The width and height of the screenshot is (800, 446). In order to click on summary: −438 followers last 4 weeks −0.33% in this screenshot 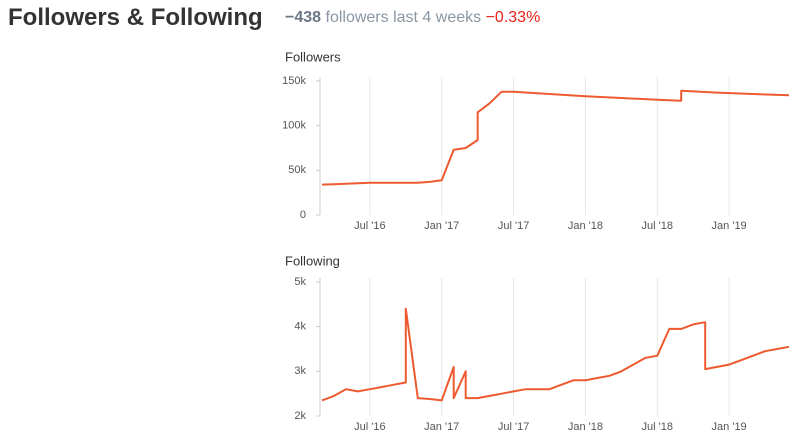, I will do `click(412, 18)`.